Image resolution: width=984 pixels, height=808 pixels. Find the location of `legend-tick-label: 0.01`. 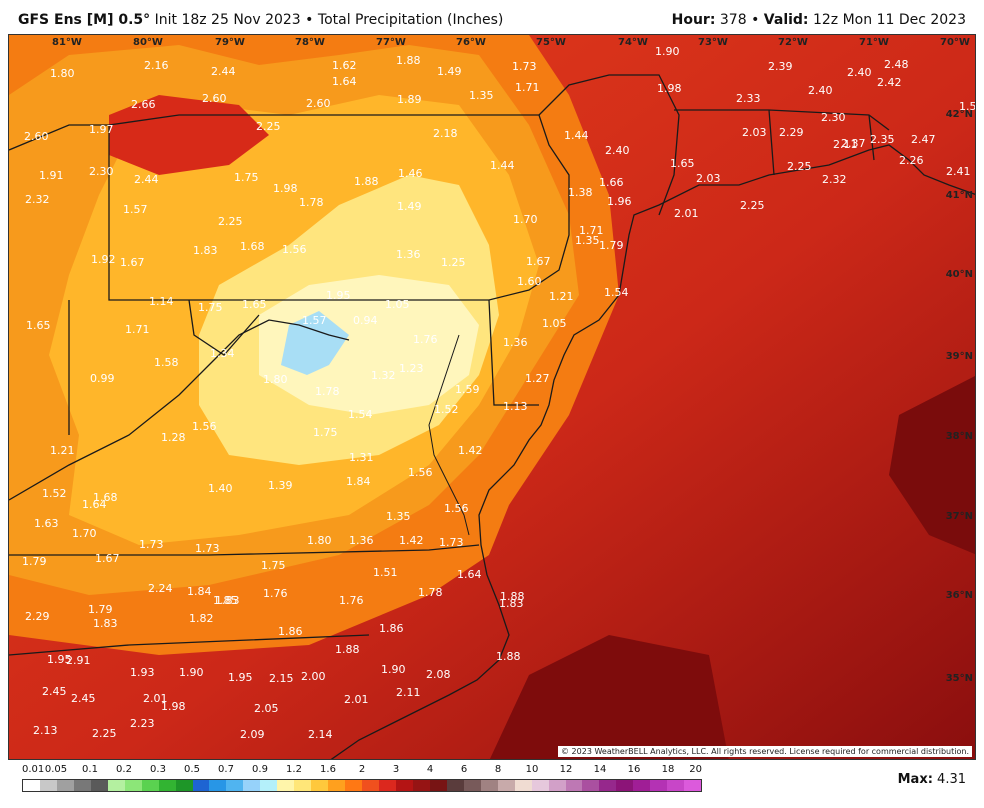

legend-tick-label: 0.01 is located at coordinates (33, 769).